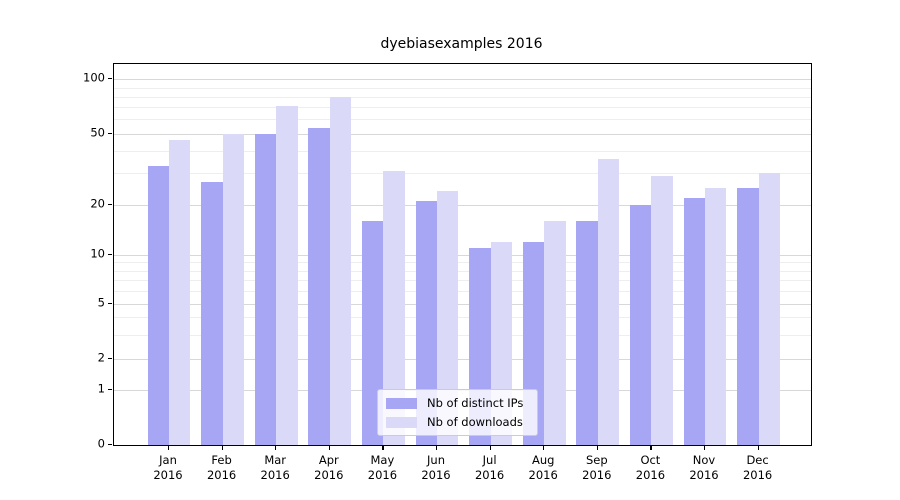 This screenshot has height=500, width=900. Describe the element at coordinates (426, 323) in the screenshot. I see `bar-jun-distinct-ips` at that location.